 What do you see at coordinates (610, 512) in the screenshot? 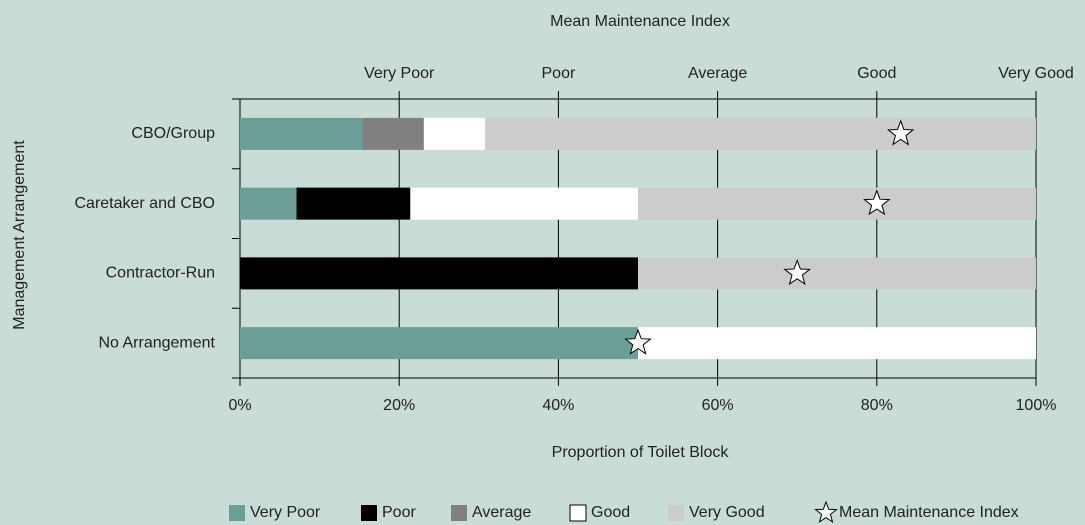
I see `legend-label: Good` at bounding box center [610, 512].